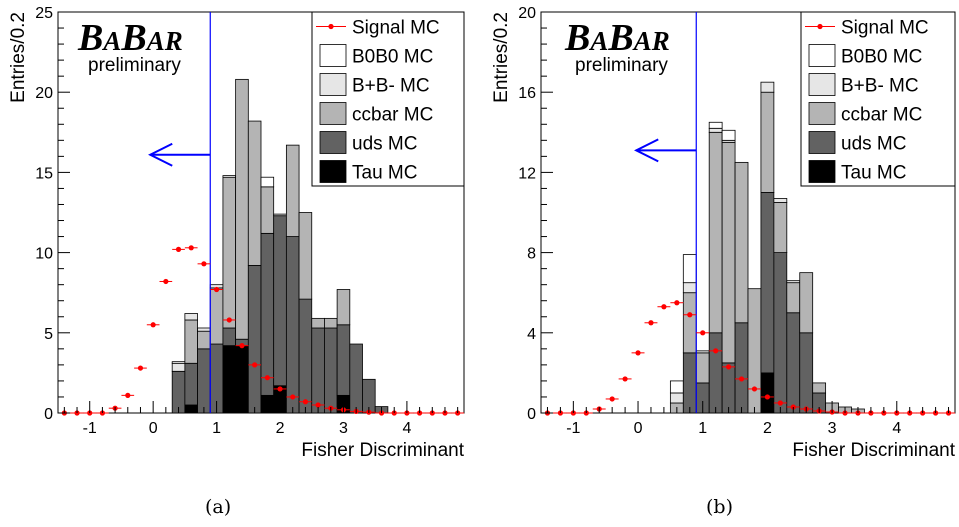 The image size is (959, 527). Describe the element at coordinates (873, 173) in the screenshot. I see `legend-label-tau: Tau MC` at that location.